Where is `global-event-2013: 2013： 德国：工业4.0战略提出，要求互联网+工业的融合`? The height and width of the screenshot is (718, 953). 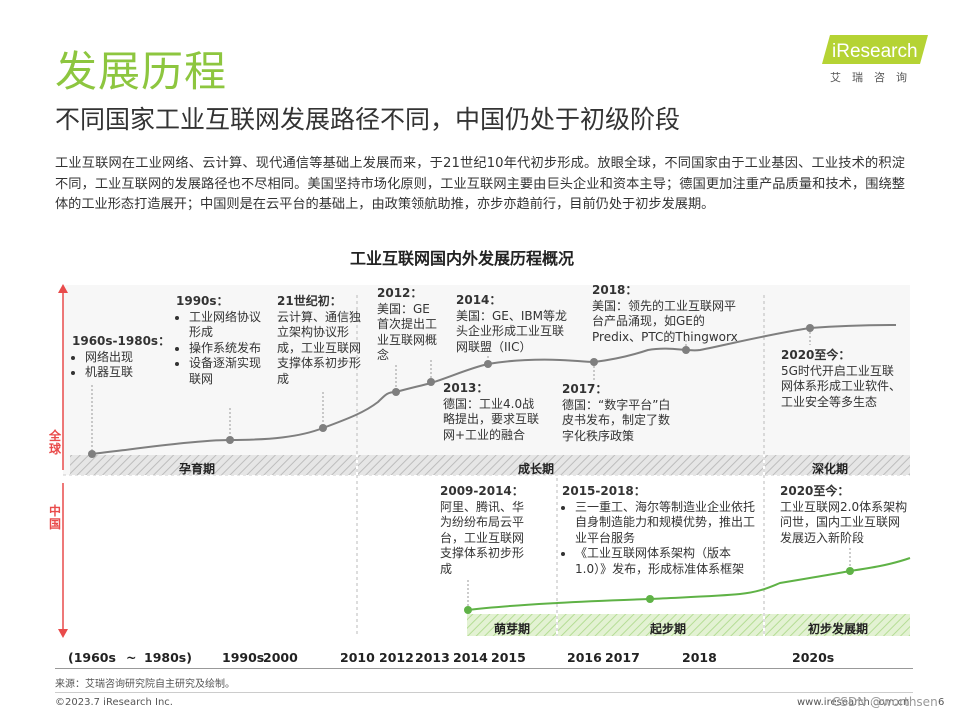 global-event-2013: 2013： 德国：工业4.0战略提出，要求互联网+工业的融合 is located at coordinates (492, 412).